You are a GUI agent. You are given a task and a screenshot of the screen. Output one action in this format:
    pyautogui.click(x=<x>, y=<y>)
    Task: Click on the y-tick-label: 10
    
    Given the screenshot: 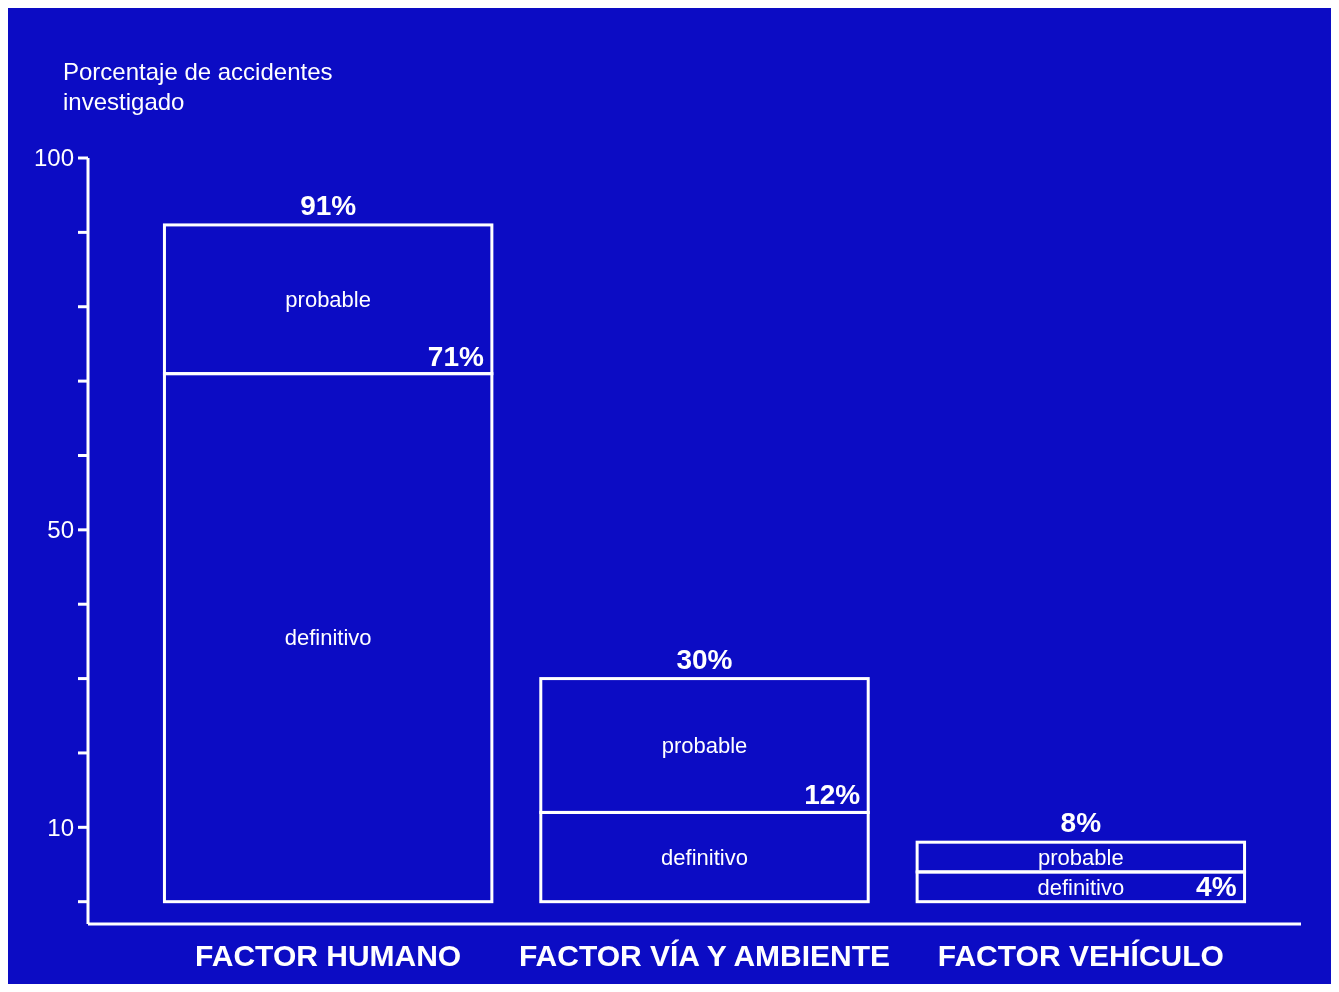 What is the action you would take?
    pyautogui.click(x=60, y=827)
    